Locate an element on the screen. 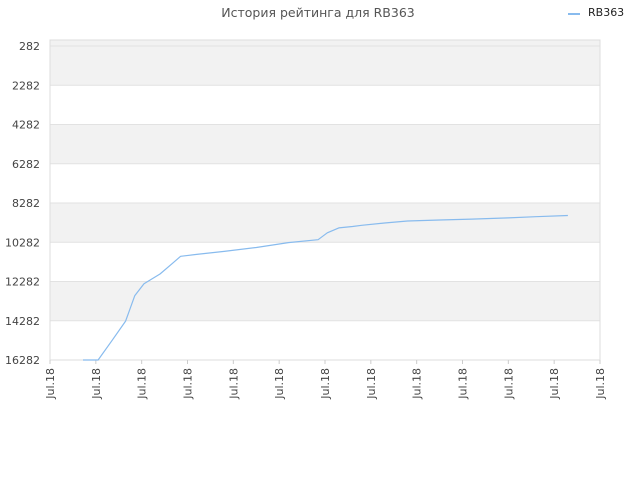 The width and height of the screenshot is (640, 480). y-axis-ticks: 282 2282 4282 6282 8282 10282 12282 14282 16282 is located at coordinates (22, 203).